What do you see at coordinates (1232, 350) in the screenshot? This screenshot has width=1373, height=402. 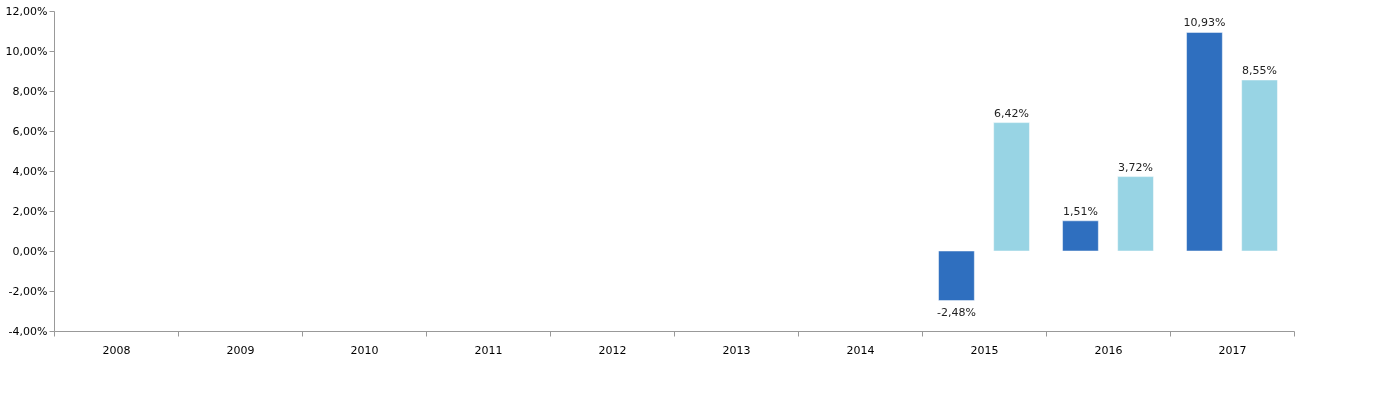 I see `x-tick-label: 2017` at bounding box center [1232, 350].